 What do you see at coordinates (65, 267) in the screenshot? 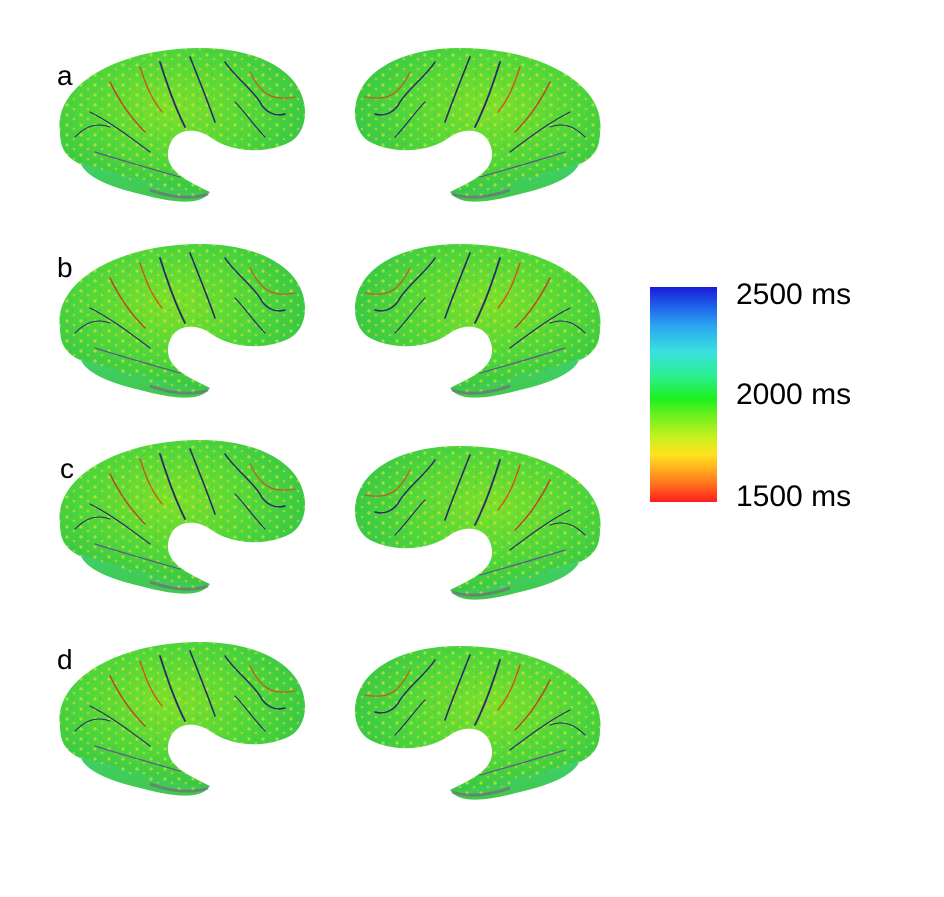
I see `panel-label-b: b` at bounding box center [65, 267].